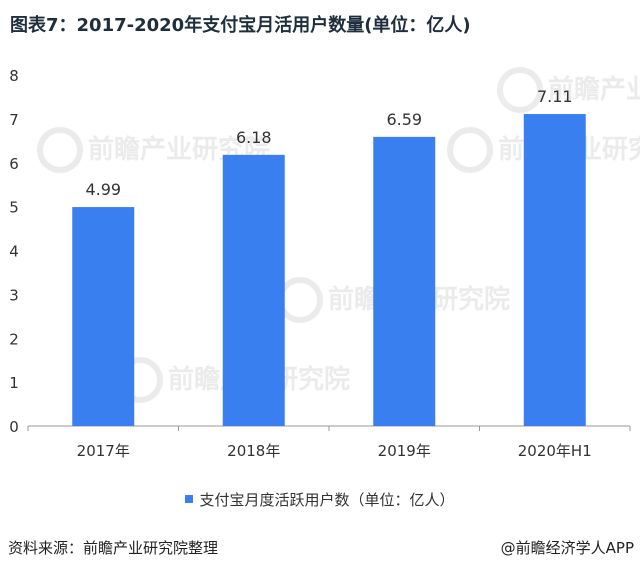 The image size is (640, 573). I want to click on data-label: 6.18, so click(254, 137).